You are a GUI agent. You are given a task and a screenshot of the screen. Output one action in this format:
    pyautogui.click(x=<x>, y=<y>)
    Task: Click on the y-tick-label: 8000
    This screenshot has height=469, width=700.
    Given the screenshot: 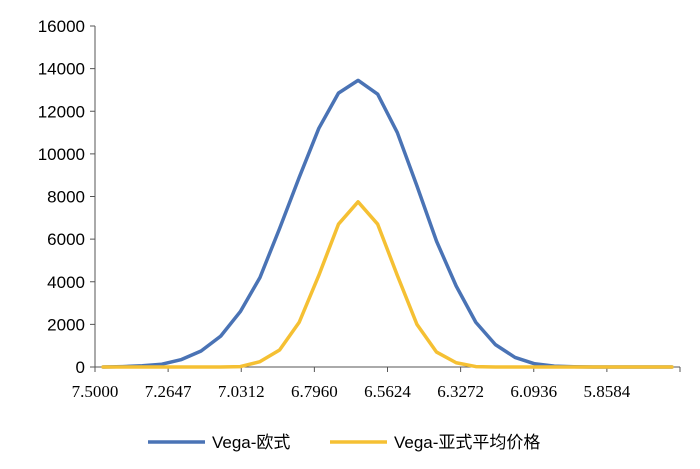 What is the action you would take?
    pyautogui.click(x=66, y=197)
    